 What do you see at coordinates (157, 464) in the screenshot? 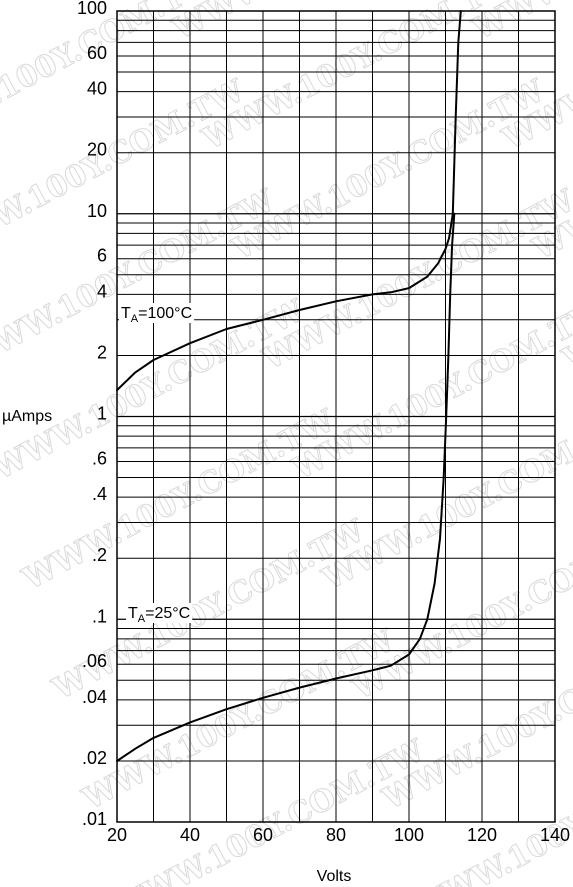
I see `series-labels: TA=100°C TA=25°C` at bounding box center [157, 464].